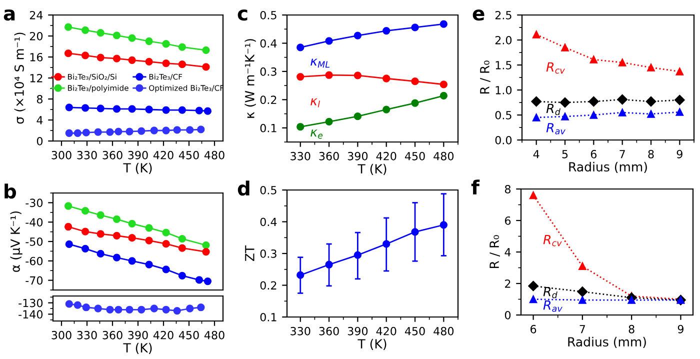 This screenshot has width=700, height=359. What do you see at coordinates (10, 191) in the screenshot?
I see `chart-title: b` at bounding box center [10, 191].